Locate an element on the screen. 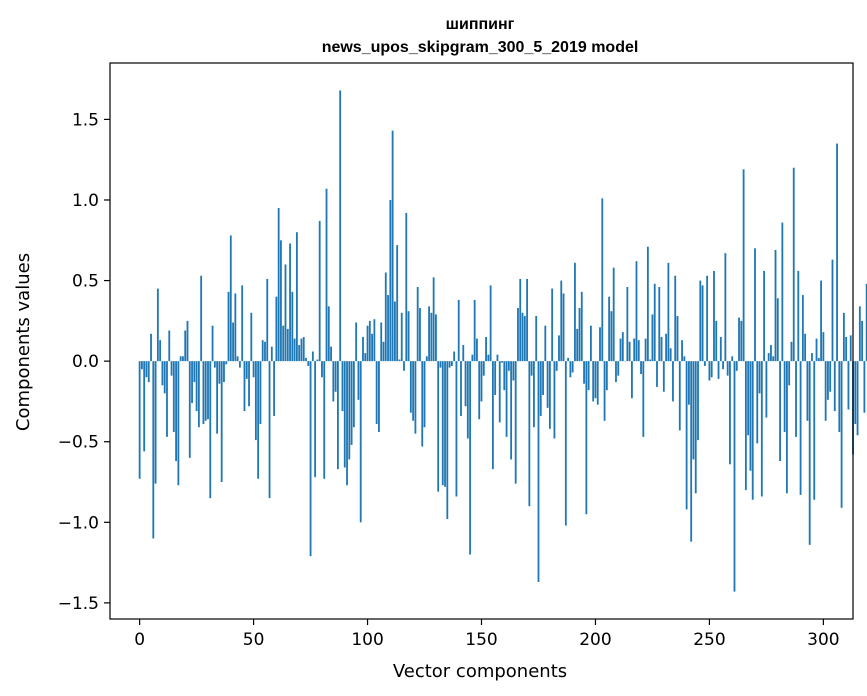 Image resolution: width=867 pixels, height=696 pixels. x-tick-label: 150 is located at coordinates (481, 640).